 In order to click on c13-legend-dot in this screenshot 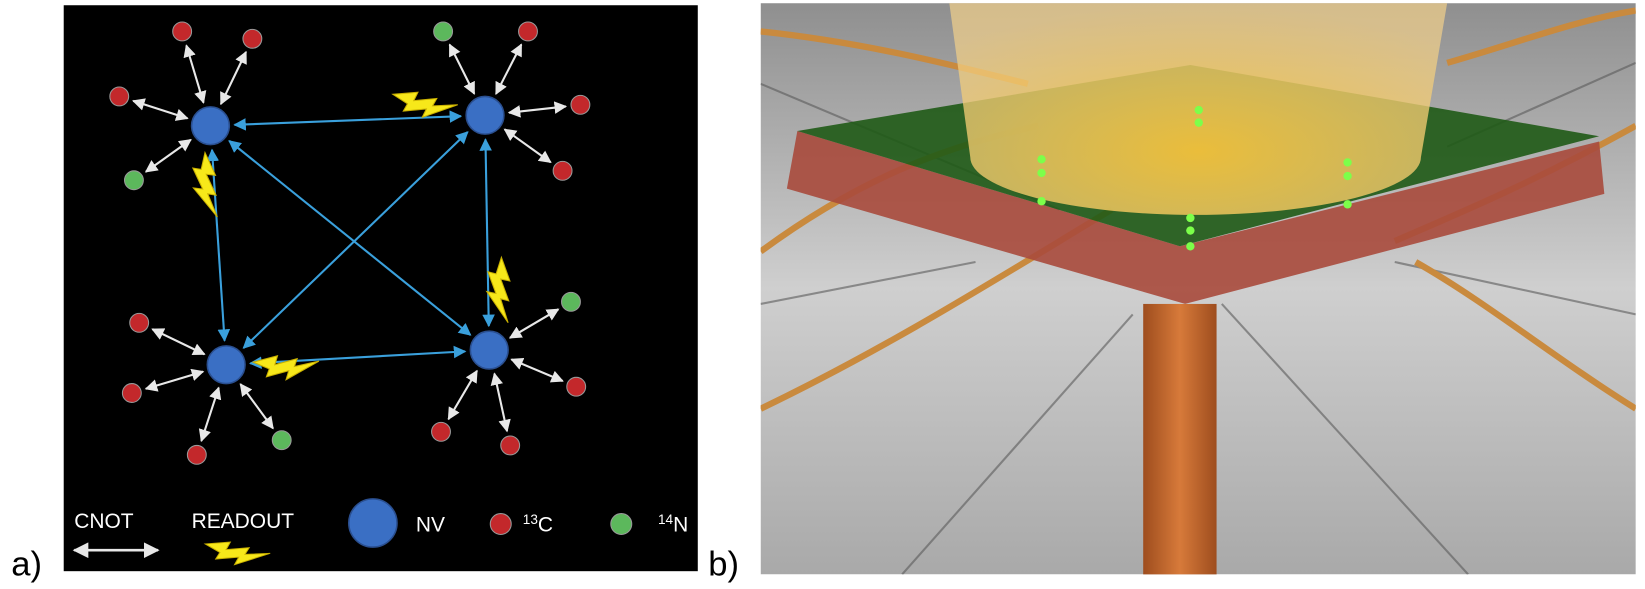, I will do `click(500, 524)`.